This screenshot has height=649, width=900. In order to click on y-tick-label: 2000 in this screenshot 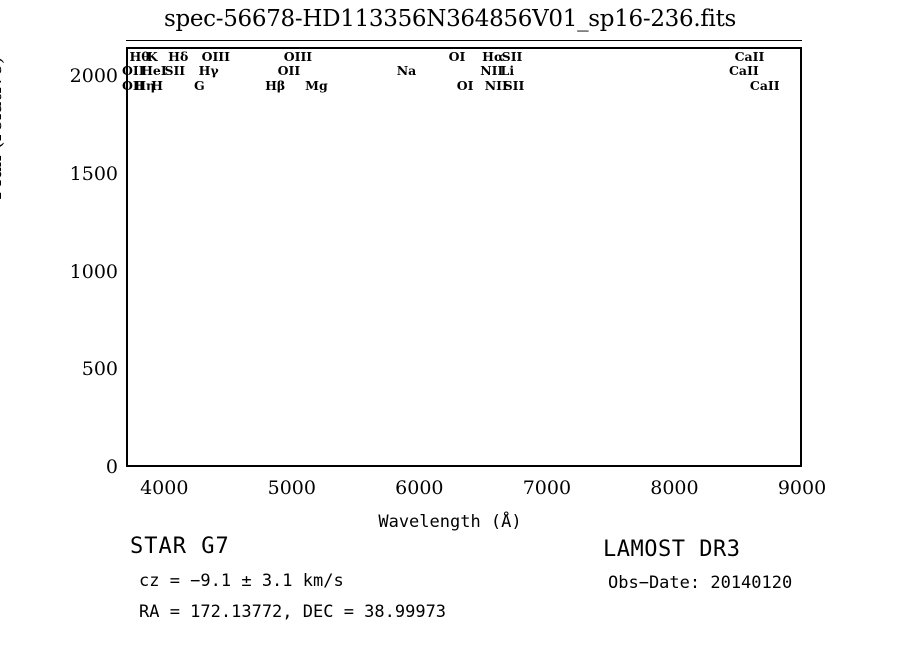, I will do `click(93, 76)`.